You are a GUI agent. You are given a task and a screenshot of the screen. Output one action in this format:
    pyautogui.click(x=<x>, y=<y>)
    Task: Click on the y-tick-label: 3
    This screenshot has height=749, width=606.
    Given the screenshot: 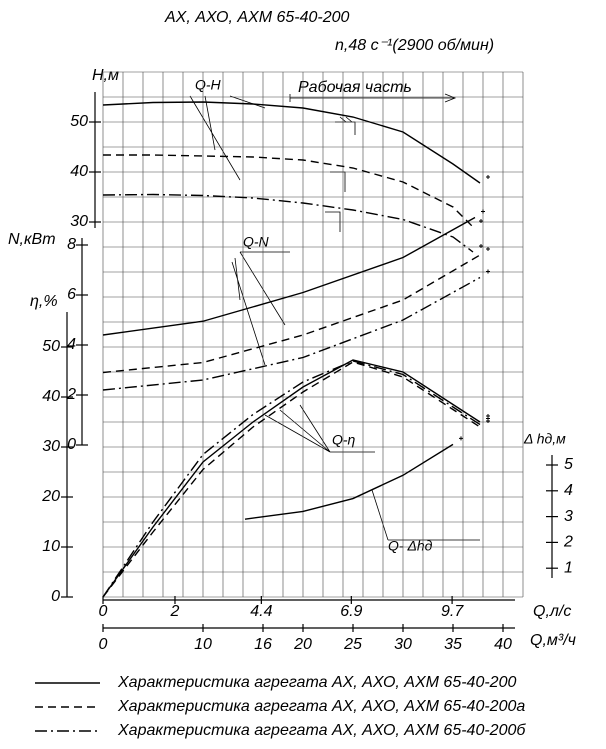 What is the action you would take?
    pyautogui.click(x=568, y=516)
    